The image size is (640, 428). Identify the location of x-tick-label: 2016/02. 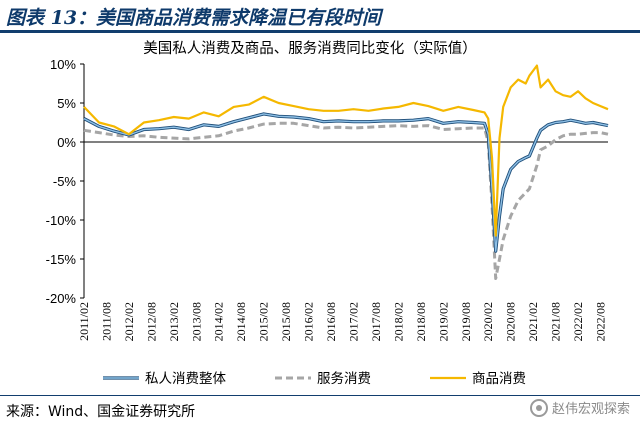
(309, 321).